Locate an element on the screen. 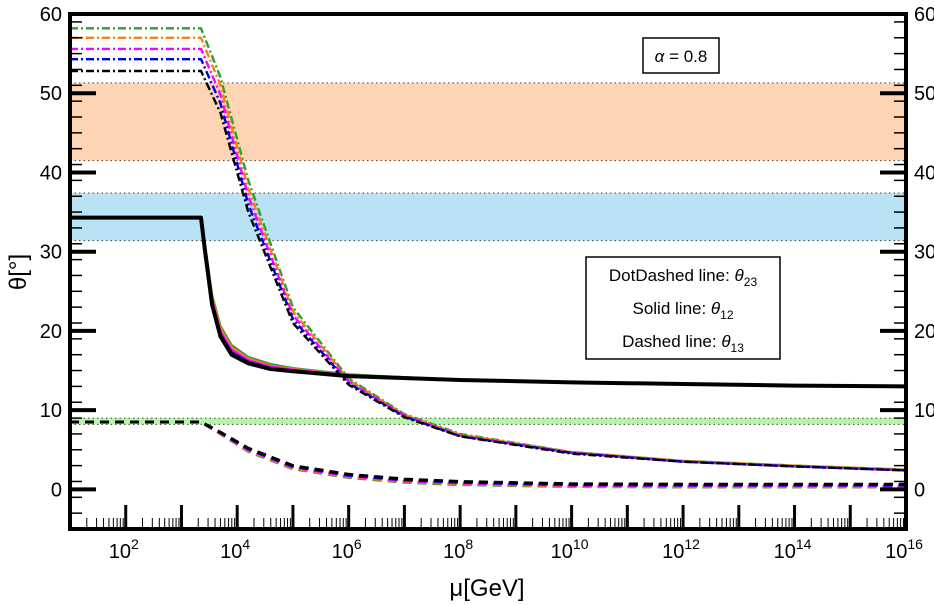  theta13-black-line is located at coordinates (488, 453).